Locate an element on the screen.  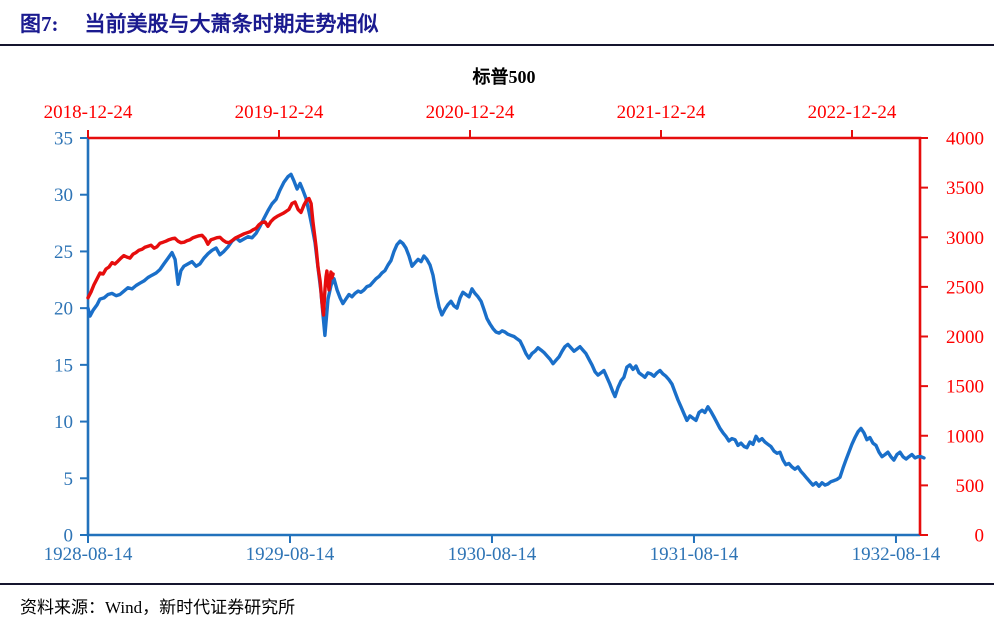
top-axis-tick-label: 2019-12-24 is located at coordinates (279, 112).